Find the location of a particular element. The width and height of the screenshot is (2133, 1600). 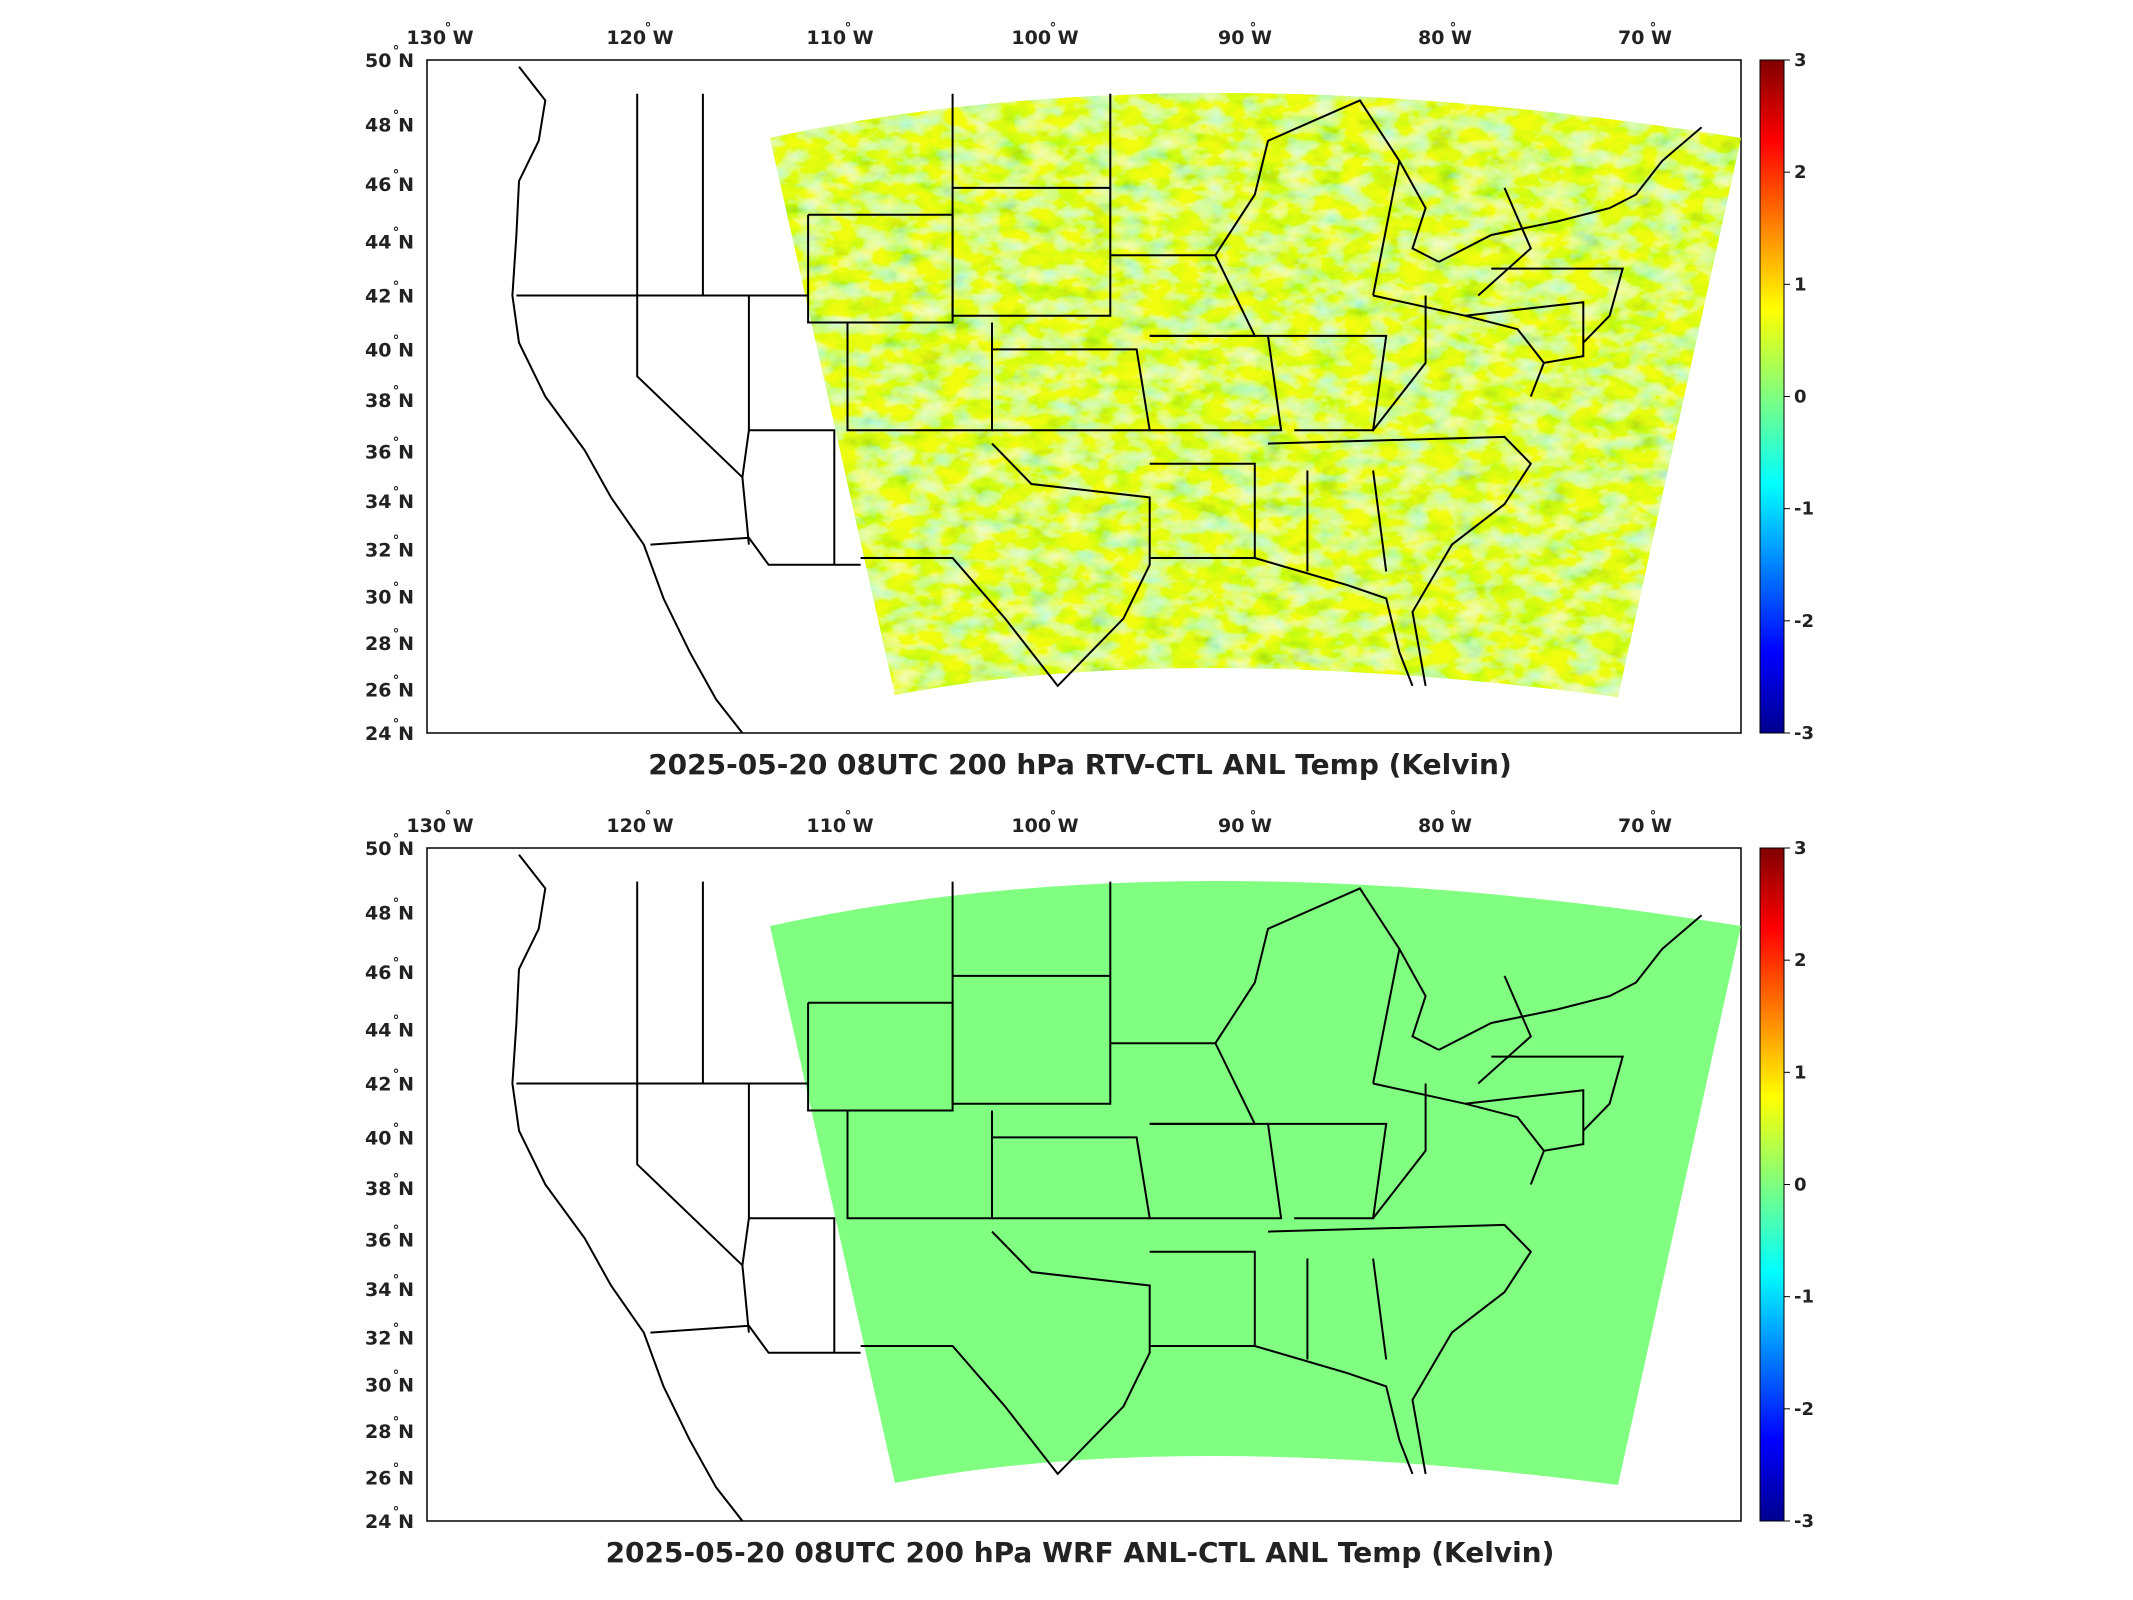

lat-tick-label: 30 N is located at coordinates (389, 597).